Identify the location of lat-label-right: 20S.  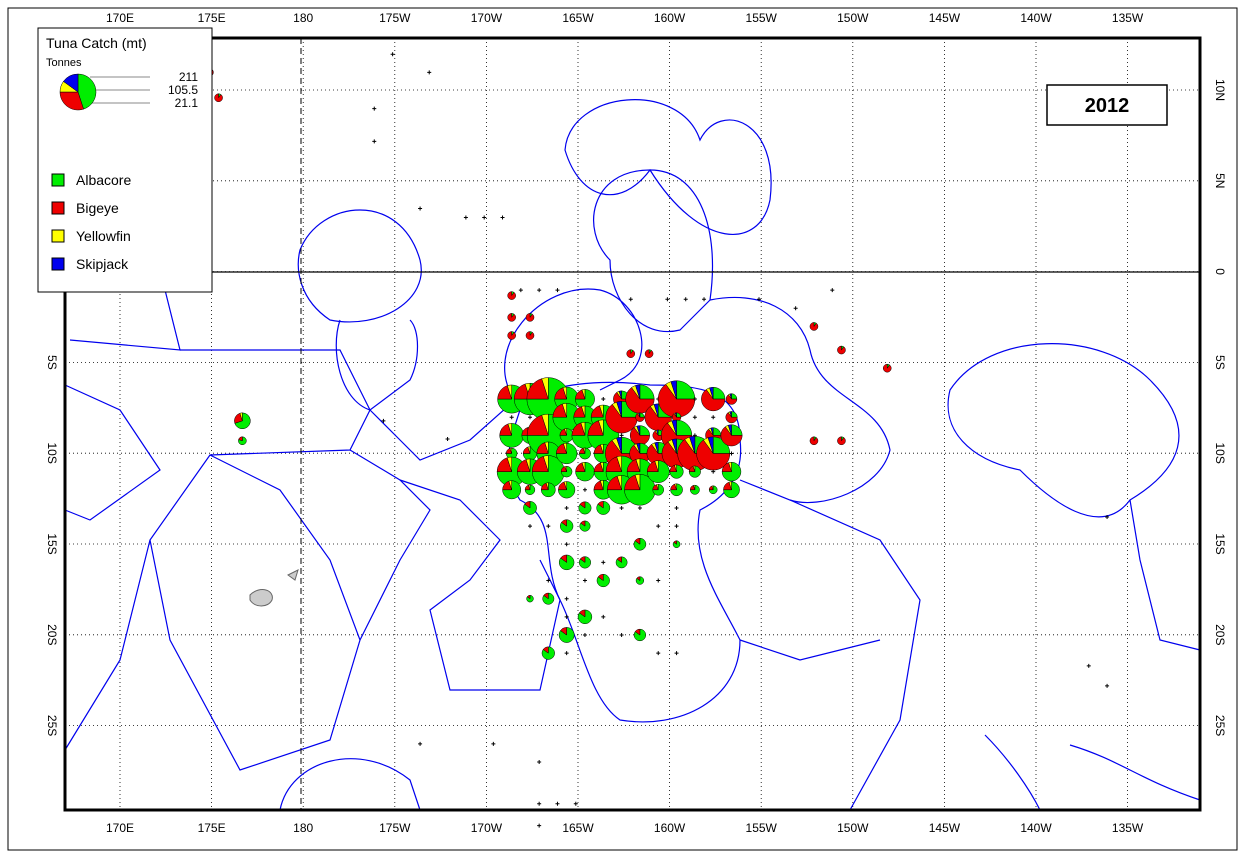
(1220, 634).